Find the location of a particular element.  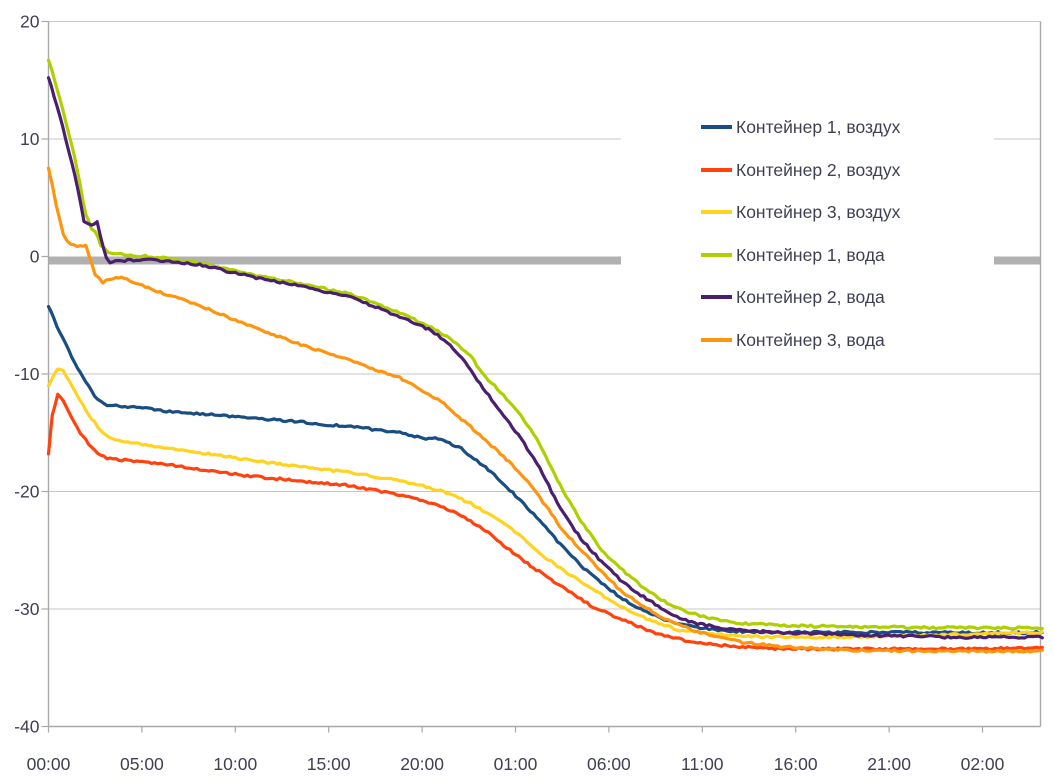

y-tick-label: -30 is located at coordinates (27, 609).